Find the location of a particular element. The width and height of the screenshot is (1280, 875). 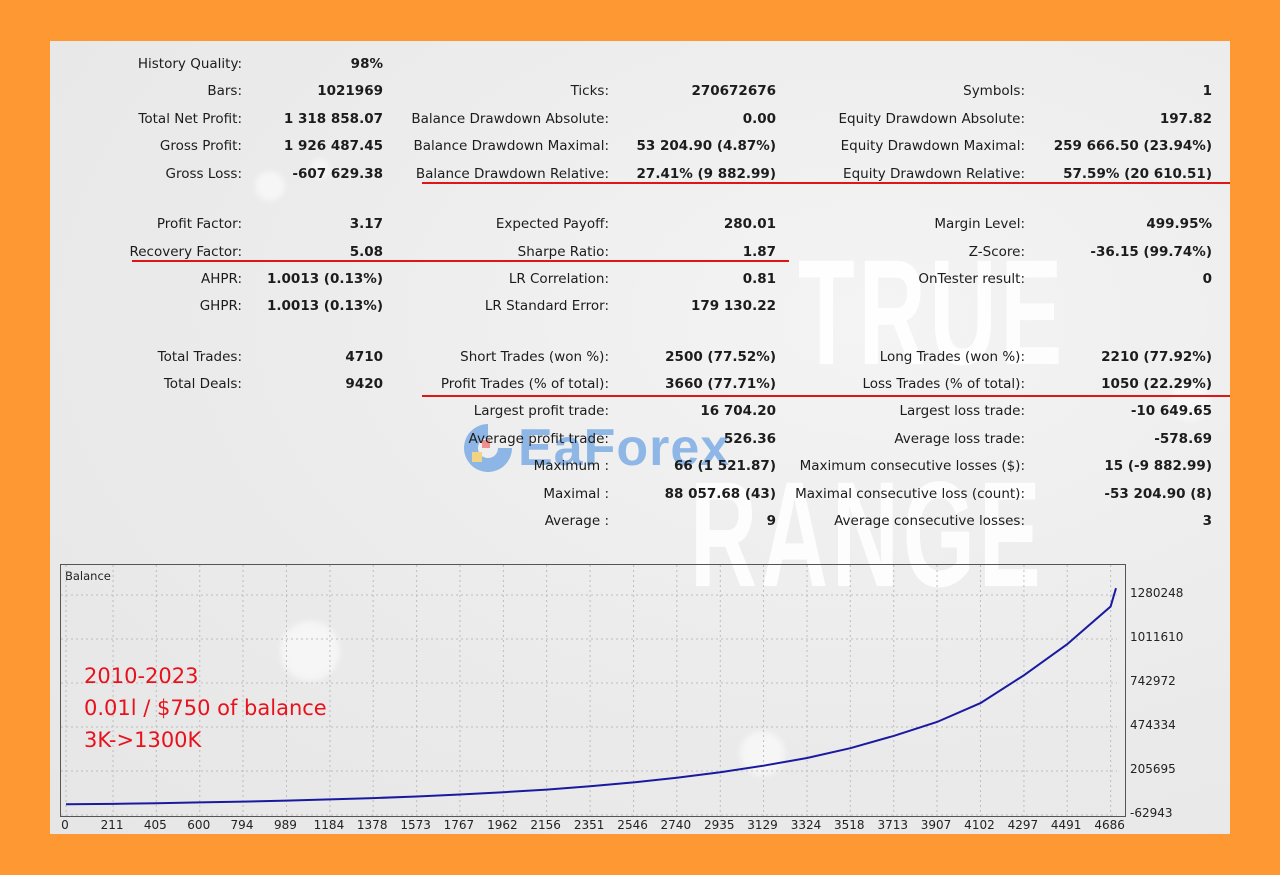

stat-label: LR Correlation: is located at coordinates (558, 279).